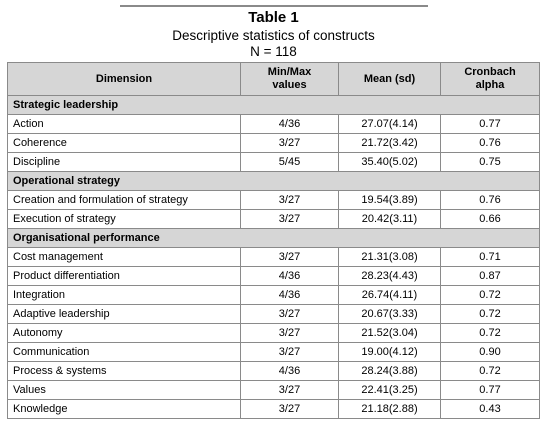 The image size is (547, 427). I want to click on section-row: Operational strategy, so click(273, 181).